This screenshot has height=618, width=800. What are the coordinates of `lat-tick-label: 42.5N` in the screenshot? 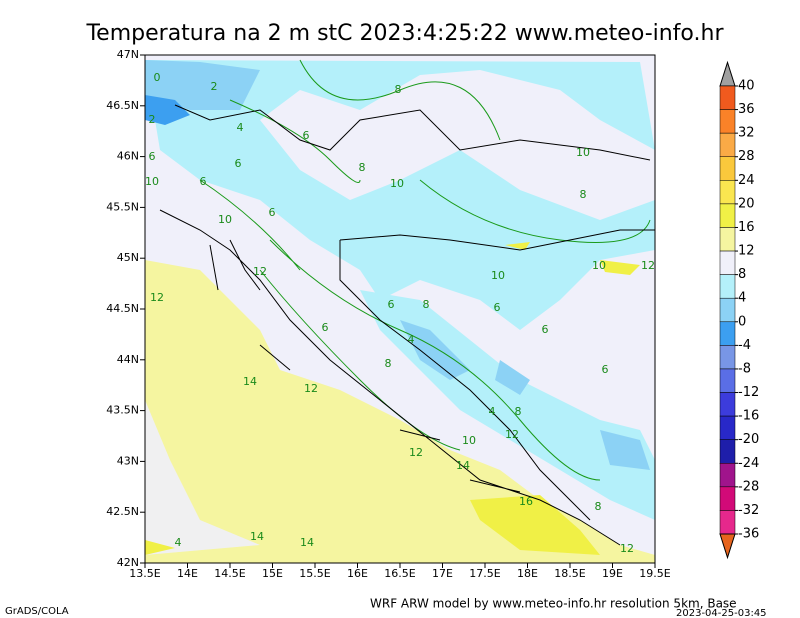 It's located at (122, 511).